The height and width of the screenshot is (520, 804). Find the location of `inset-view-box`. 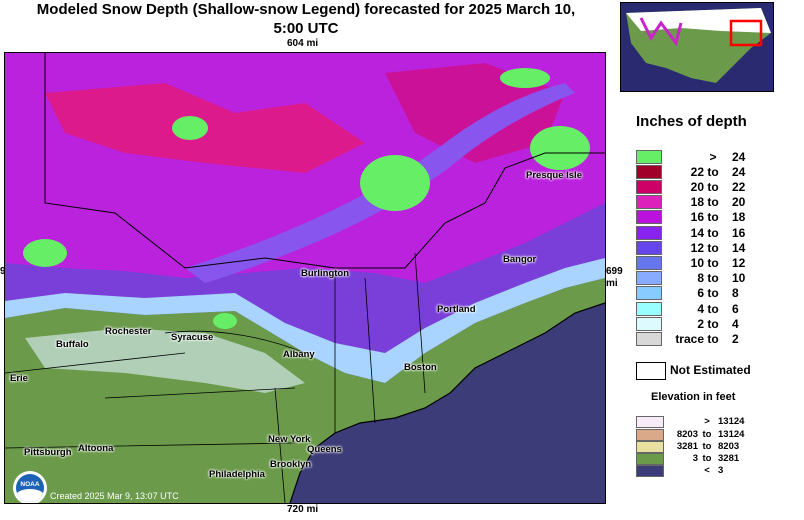

inset-view-box is located at coordinates (746, 33).